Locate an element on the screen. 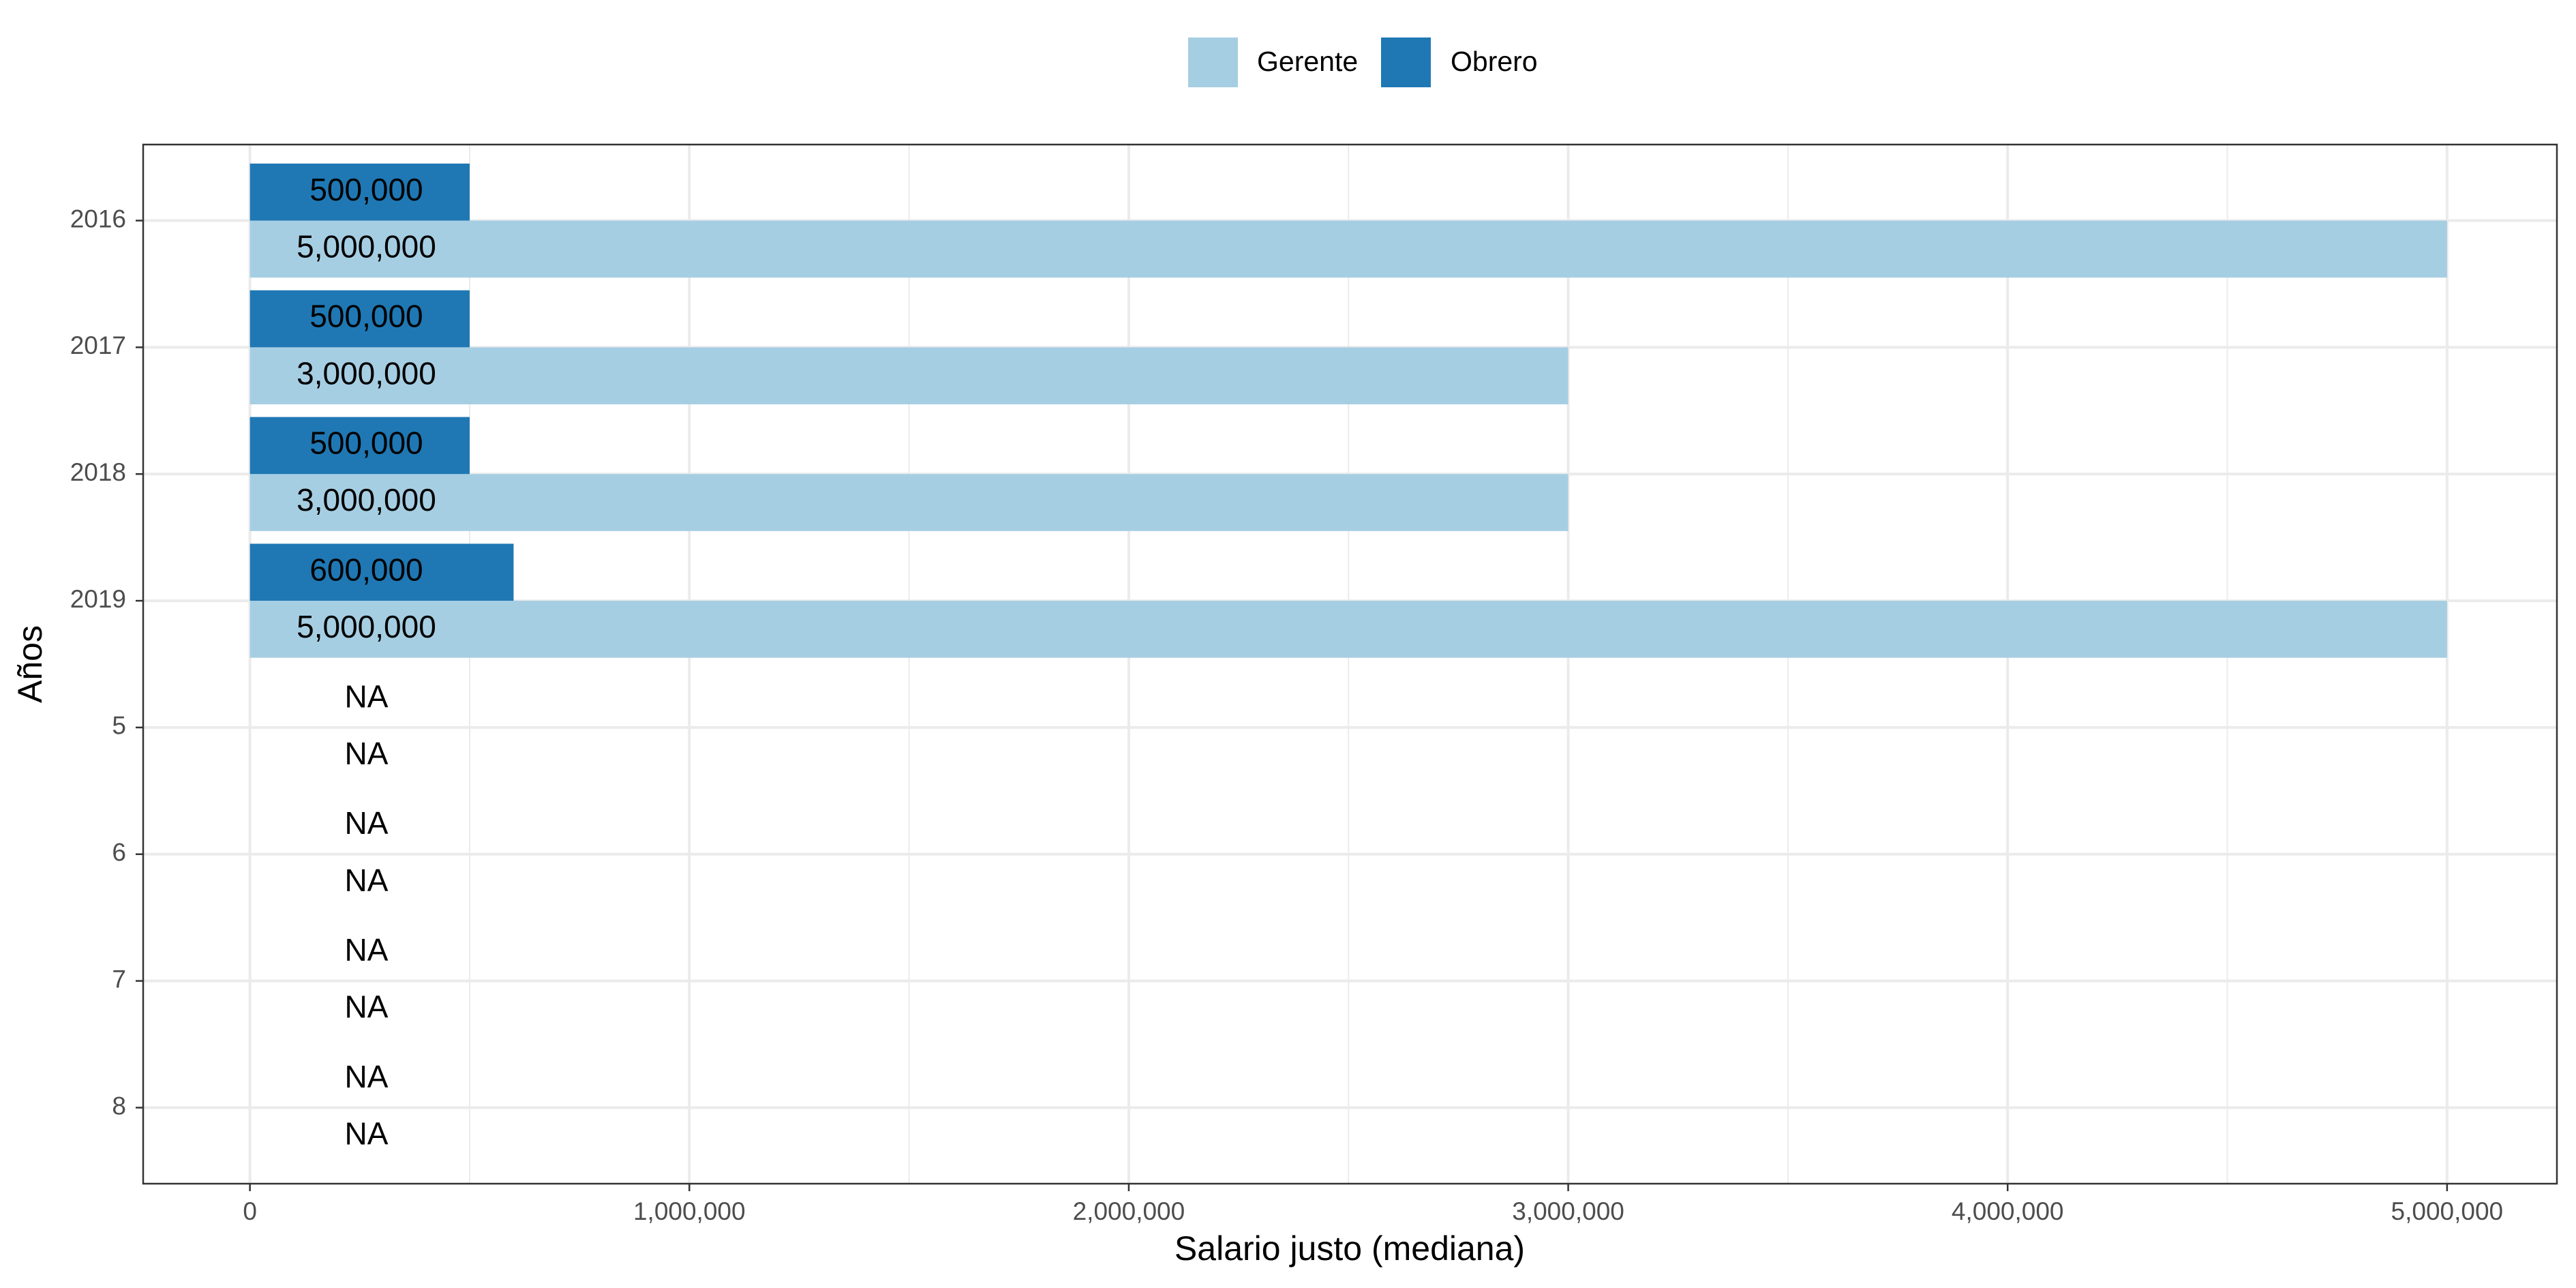 The image size is (2576, 1288). data-label-gerente-2018: 3,000,000 is located at coordinates (366, 500).